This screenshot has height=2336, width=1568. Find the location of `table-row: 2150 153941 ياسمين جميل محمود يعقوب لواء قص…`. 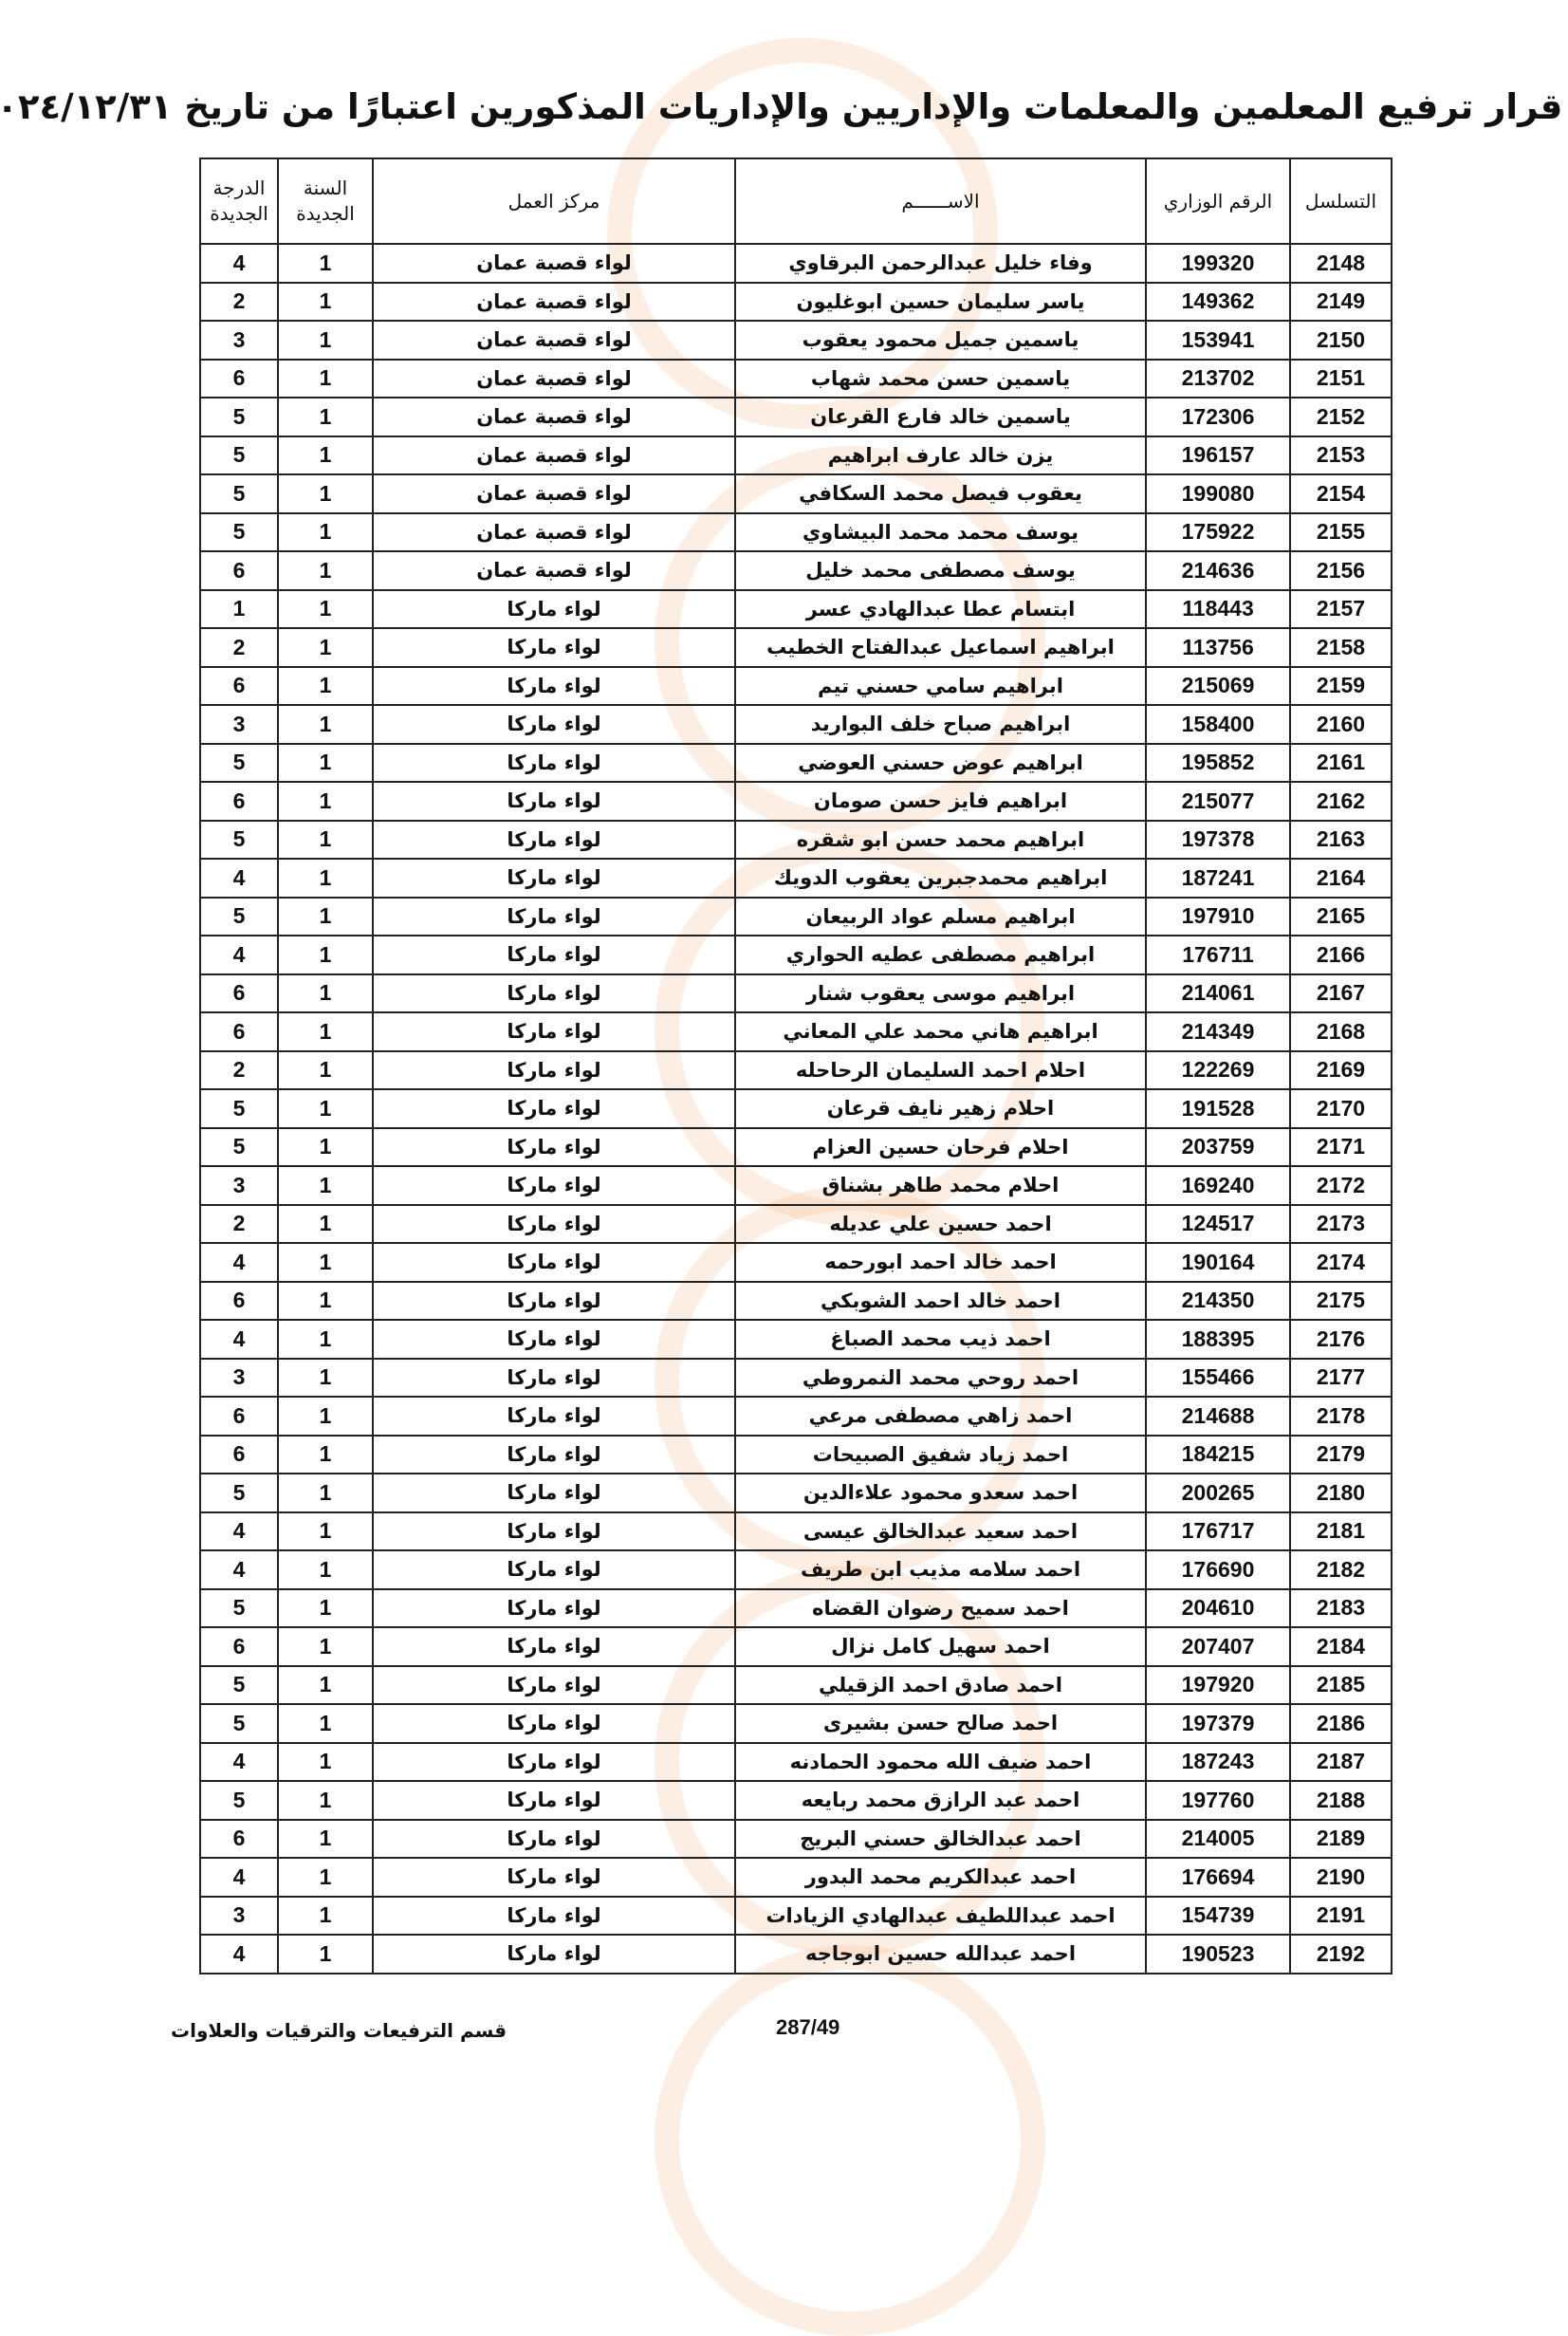

table-row: 2150 153941 ياسمين جميل محمود يعقوب لواء قص… is located at coordinates (796, 340).